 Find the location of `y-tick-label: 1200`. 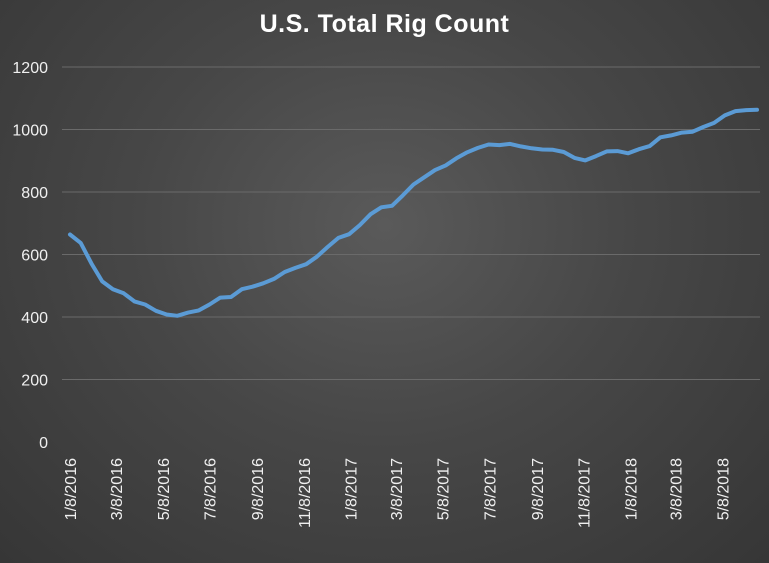

y-tick-label: 1200 is located at coordinates (30, 68).